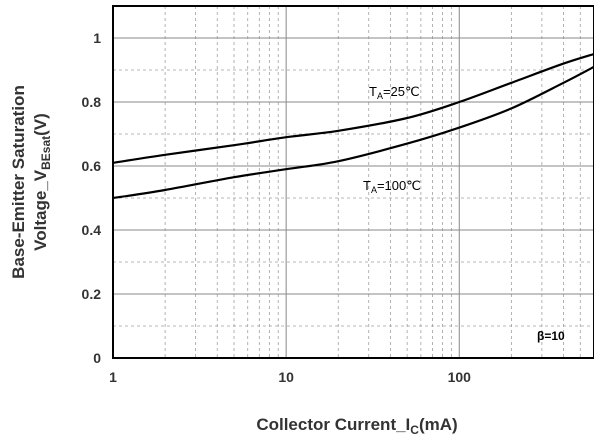 The width and height of the screenshot is (594, 443). I want to click on y-tick-label: 0.8, so click(92, 102).